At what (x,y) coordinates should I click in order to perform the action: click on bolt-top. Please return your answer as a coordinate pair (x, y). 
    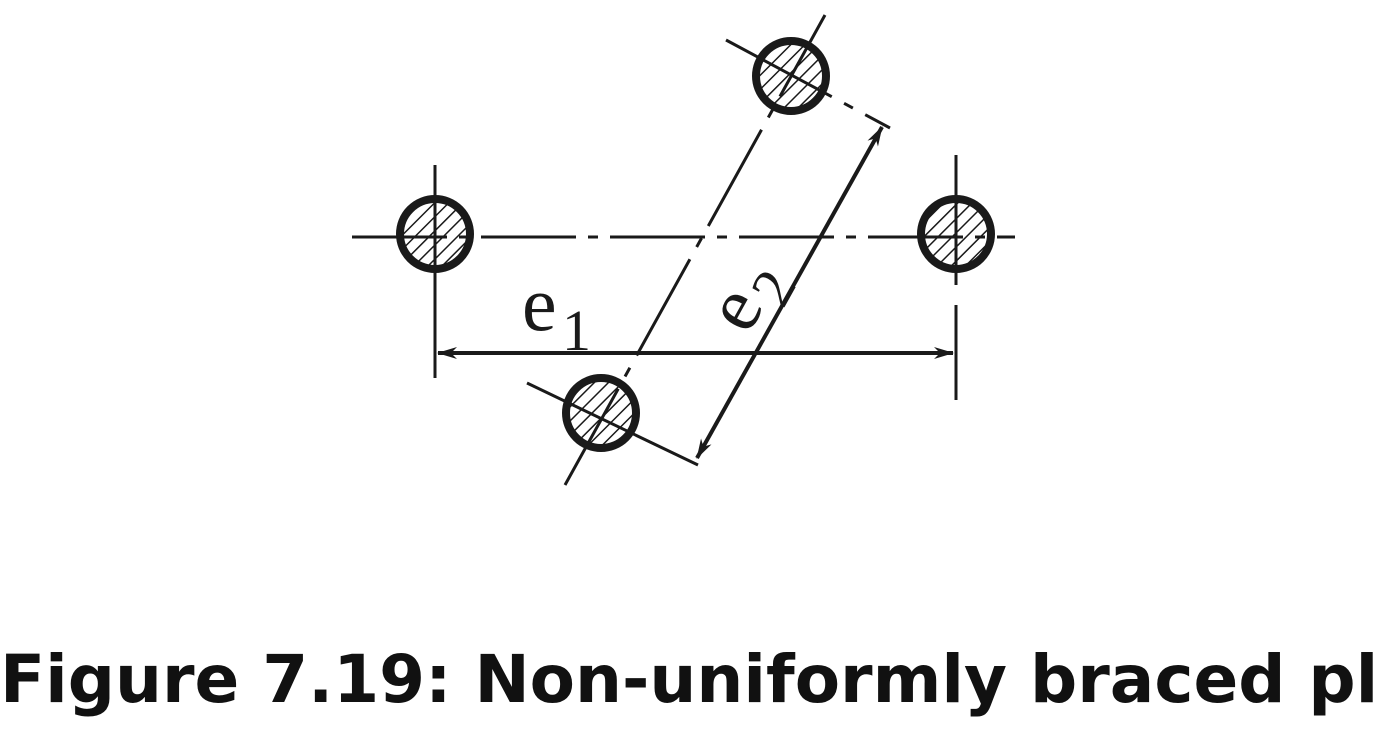
    Looking at the image, I should click on (791, 76).